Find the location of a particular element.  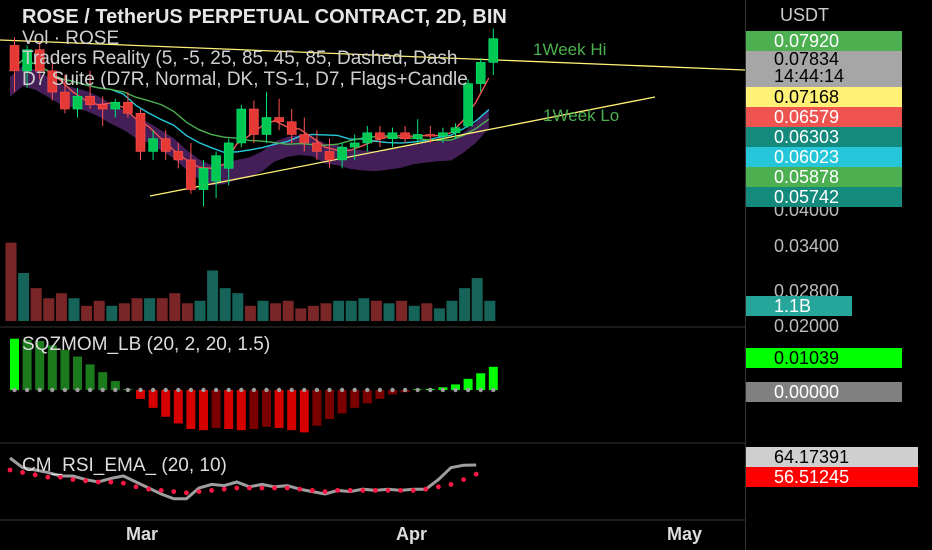

price-tag-teal: 0.06303 is located at coordinates (824, 137).